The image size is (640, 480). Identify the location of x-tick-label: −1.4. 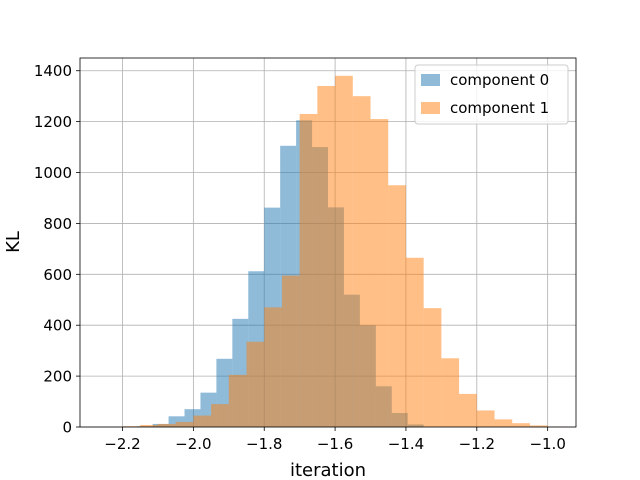
(406, 444).